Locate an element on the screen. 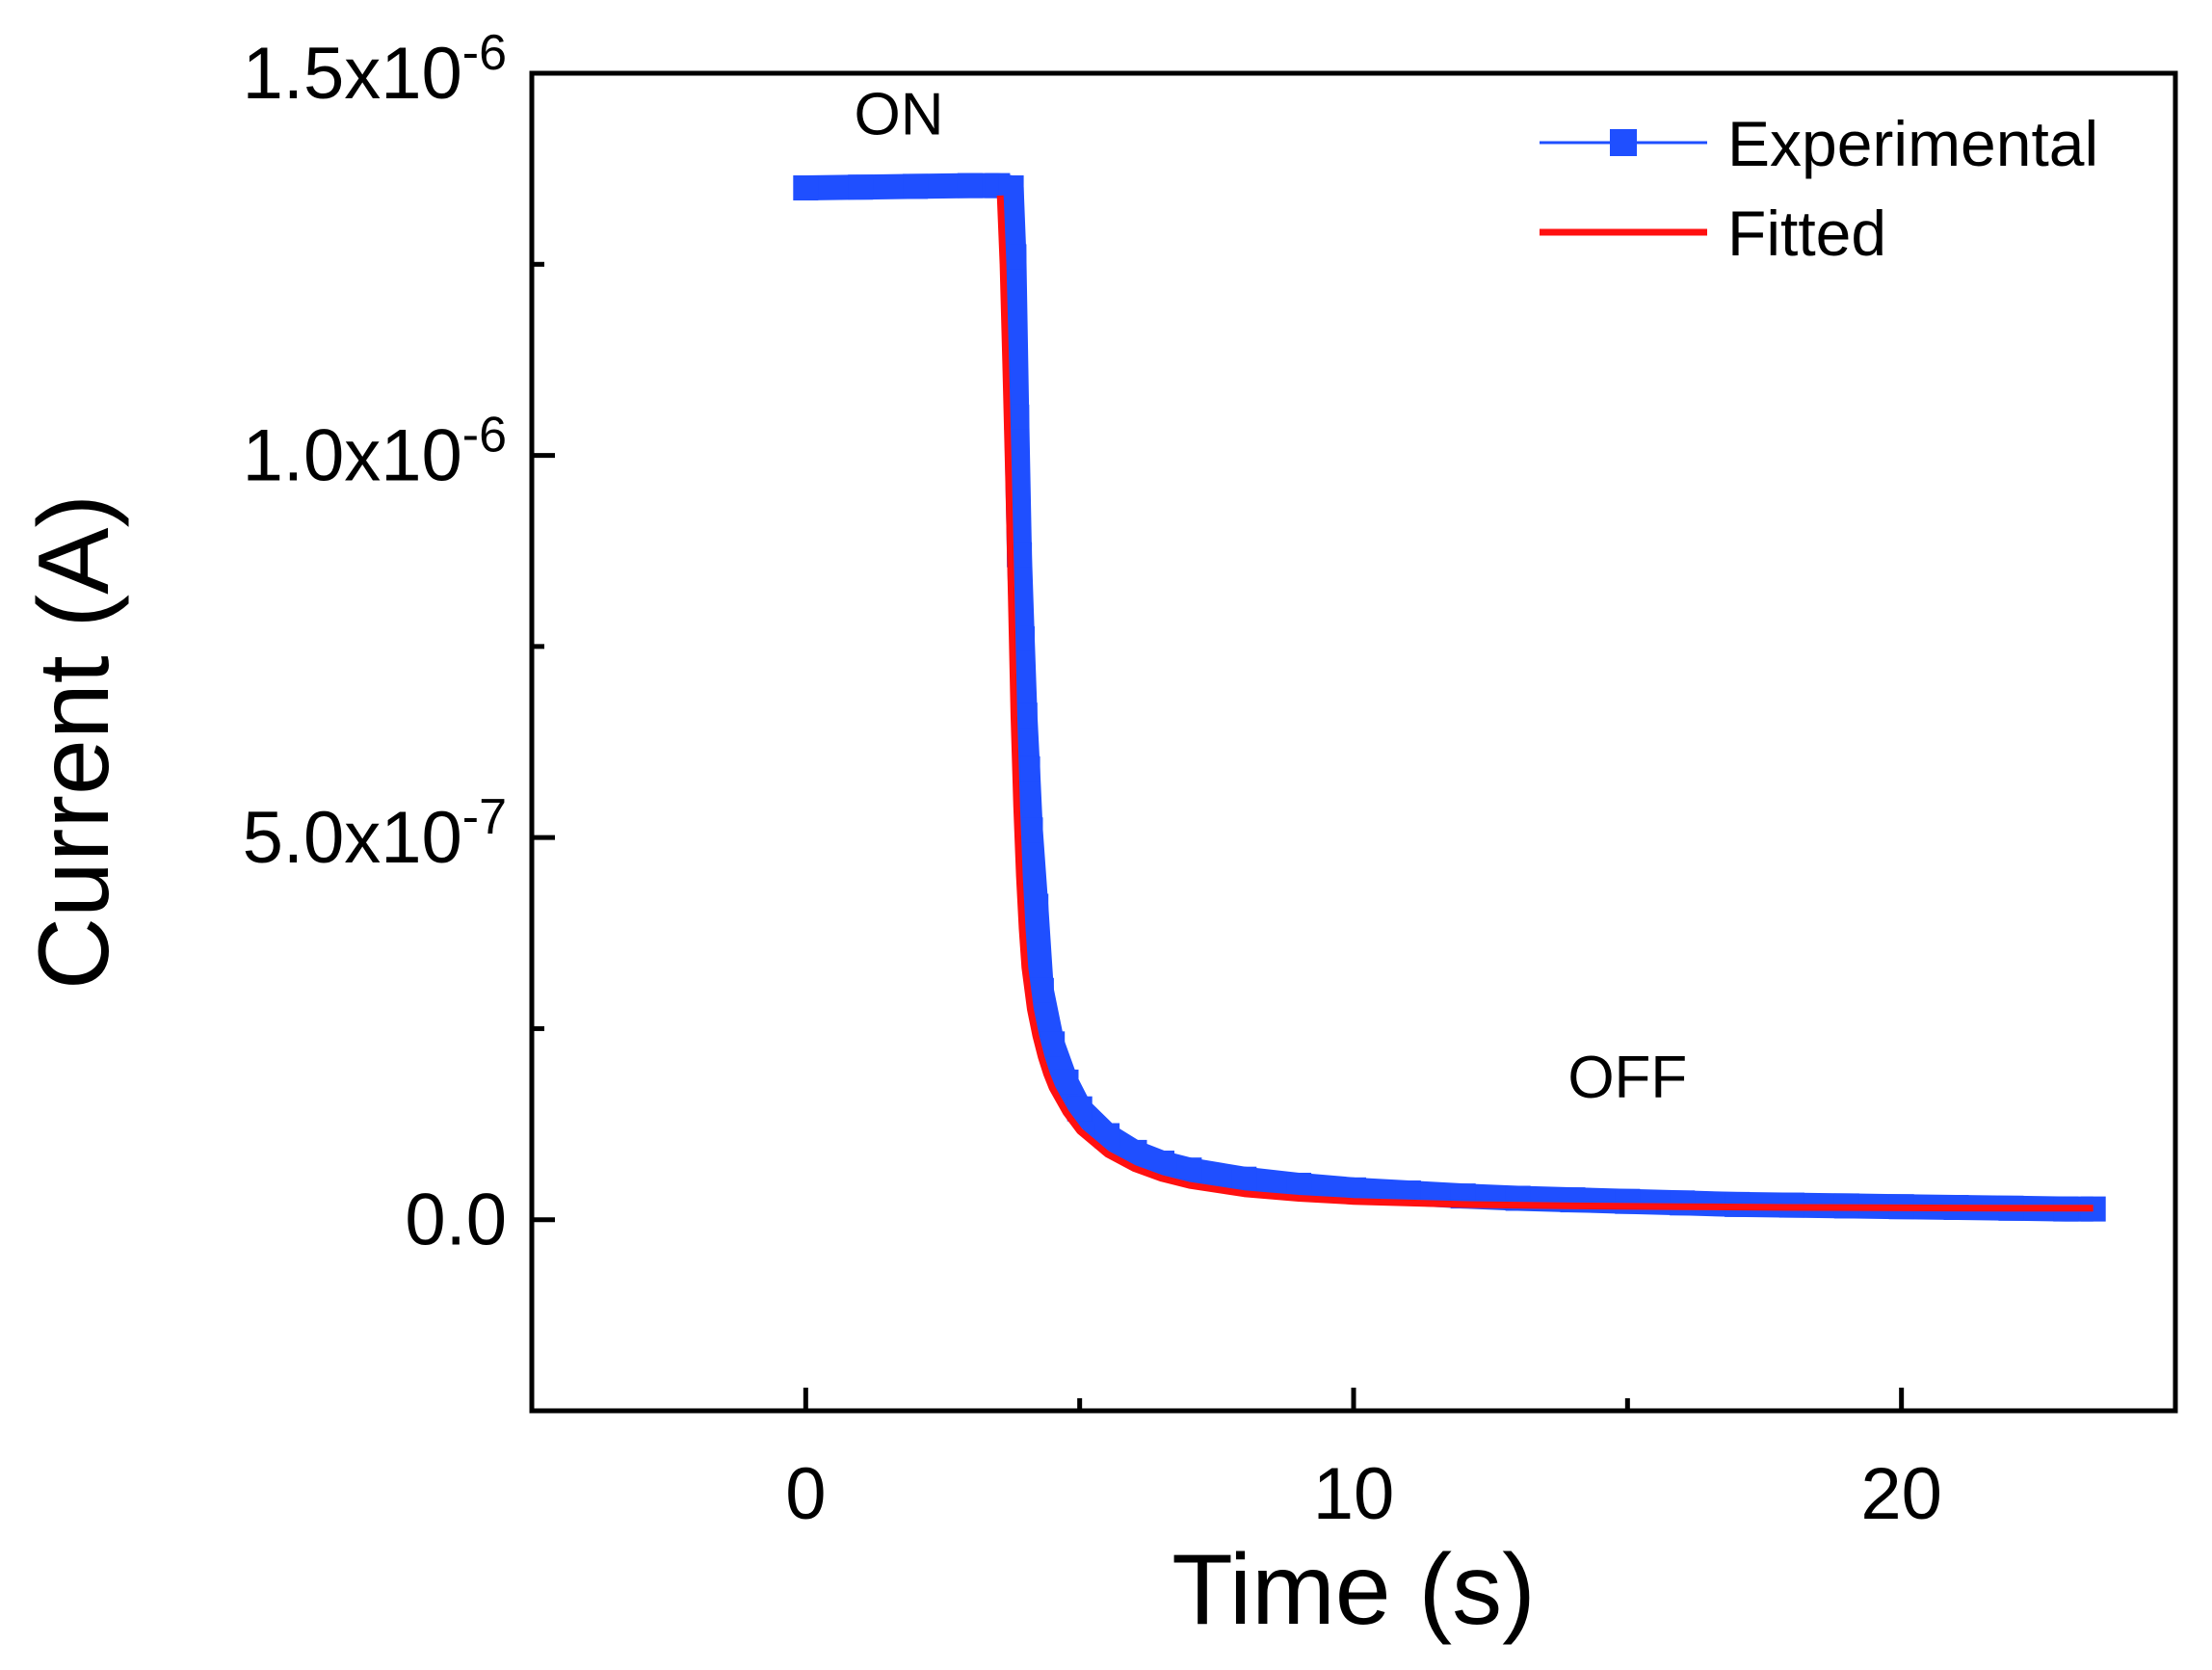  x-tick-label-2: 20 is located at coordinates (1901, 1494).